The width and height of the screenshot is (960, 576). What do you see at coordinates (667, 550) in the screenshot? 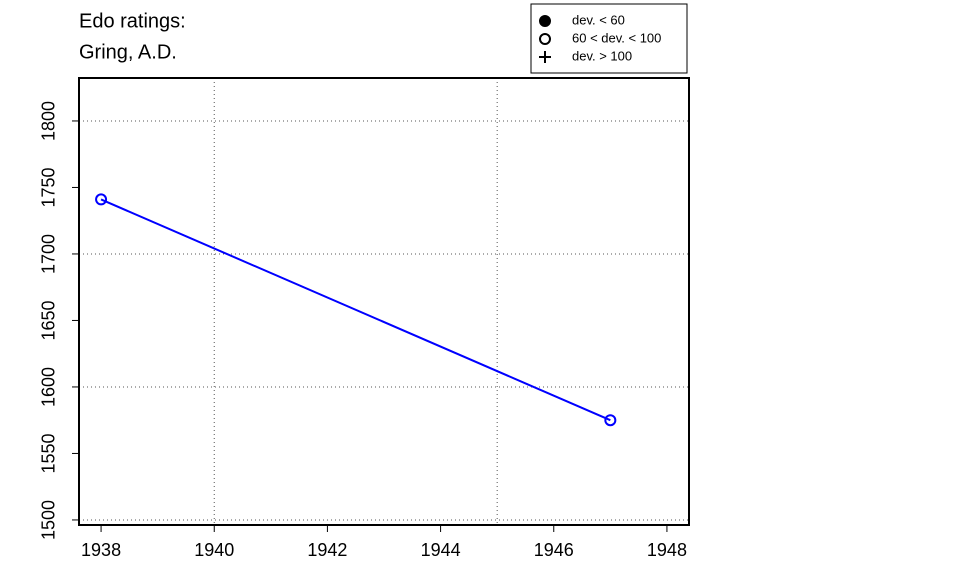
I see `x-tick-label: 1948` at bounding box center [667, 550].